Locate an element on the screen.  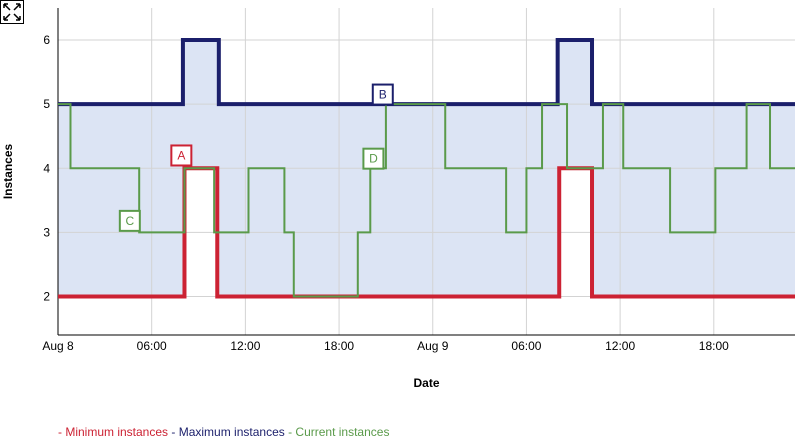
annotation-marker-c is located at coordinates (129, 220).